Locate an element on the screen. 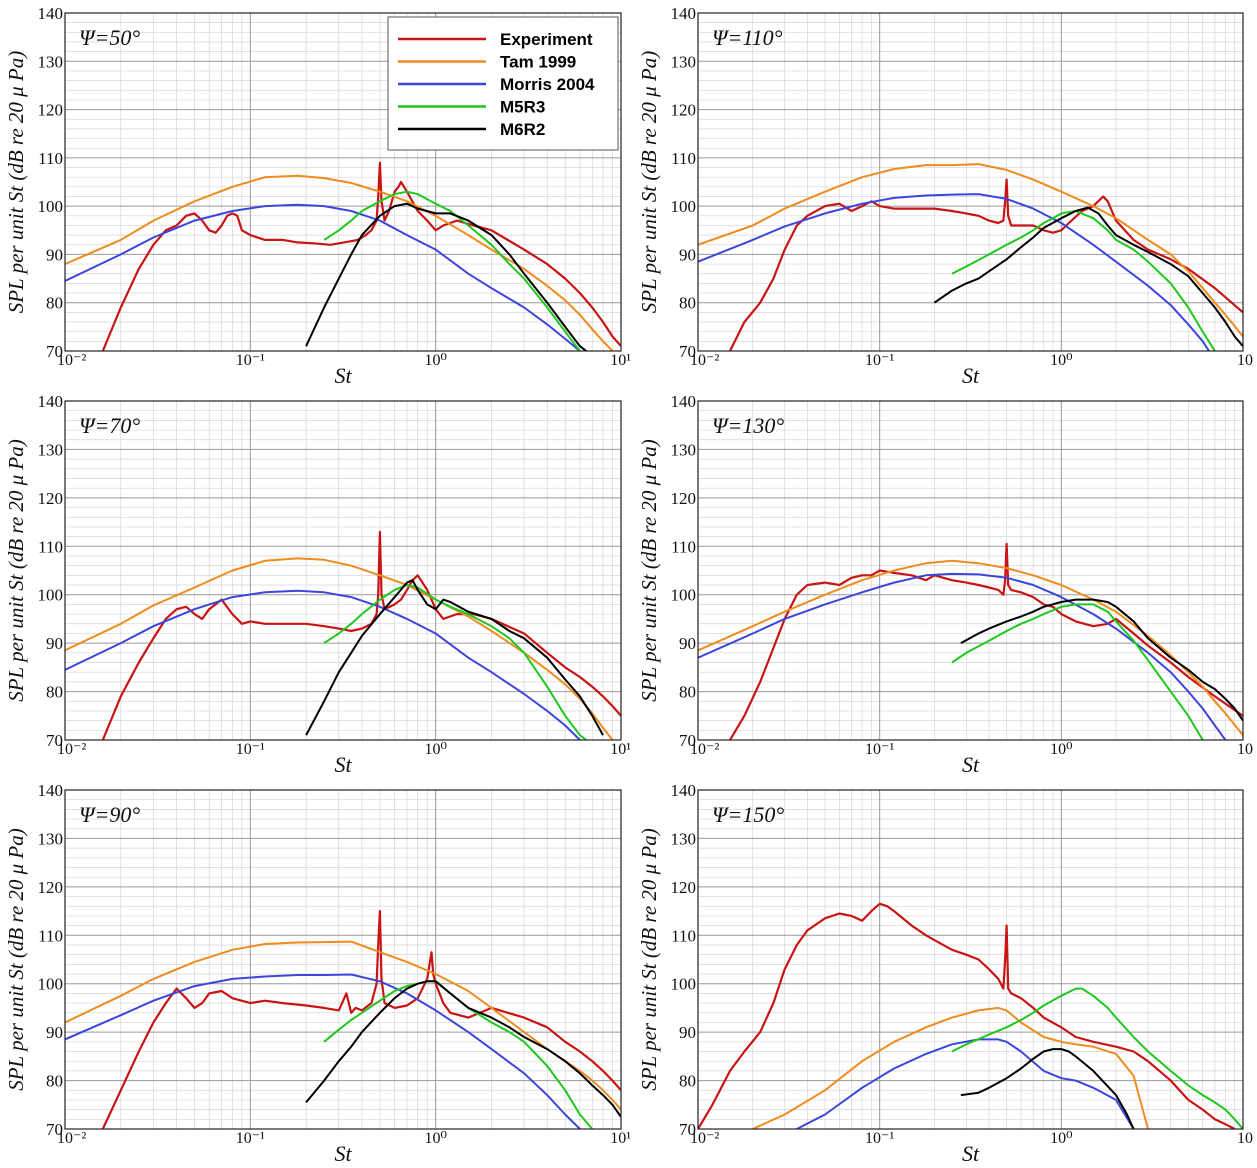  legend-label-morris-2004: Morris 2004 is located at coordinates (547, 84).